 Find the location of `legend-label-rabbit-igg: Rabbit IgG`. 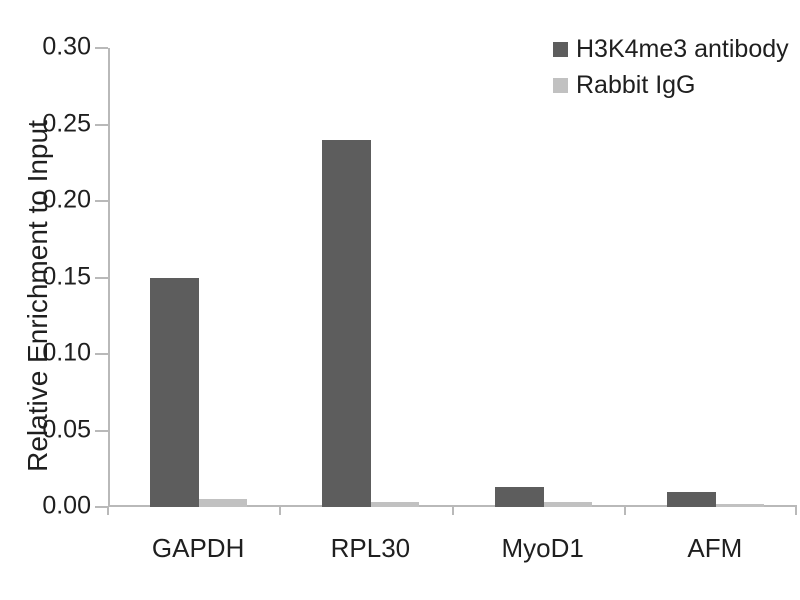

legend-label-rabbit-igg: Rabbit IgG is located at coordinates (636, 84).